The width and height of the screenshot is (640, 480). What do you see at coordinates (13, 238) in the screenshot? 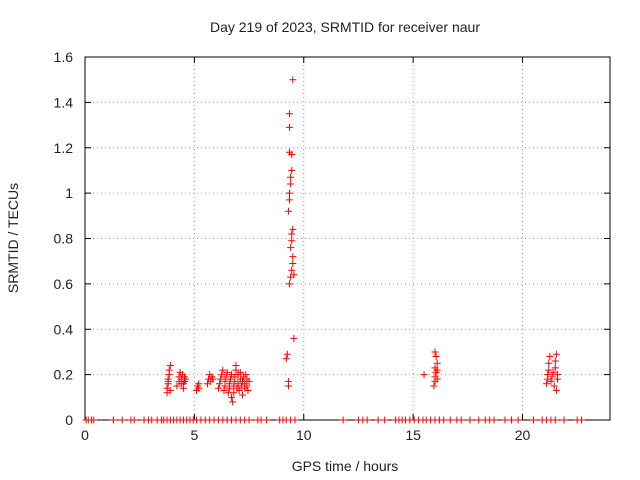
I see `y-axis-label: SRMTID / TECUs` at bounding box center [13, 238].